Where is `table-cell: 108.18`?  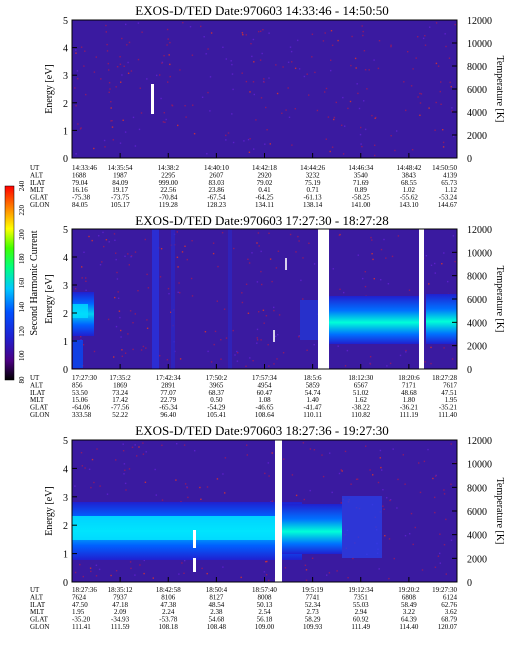
table-cell: 108.18 is located at coordinates (169, 627).